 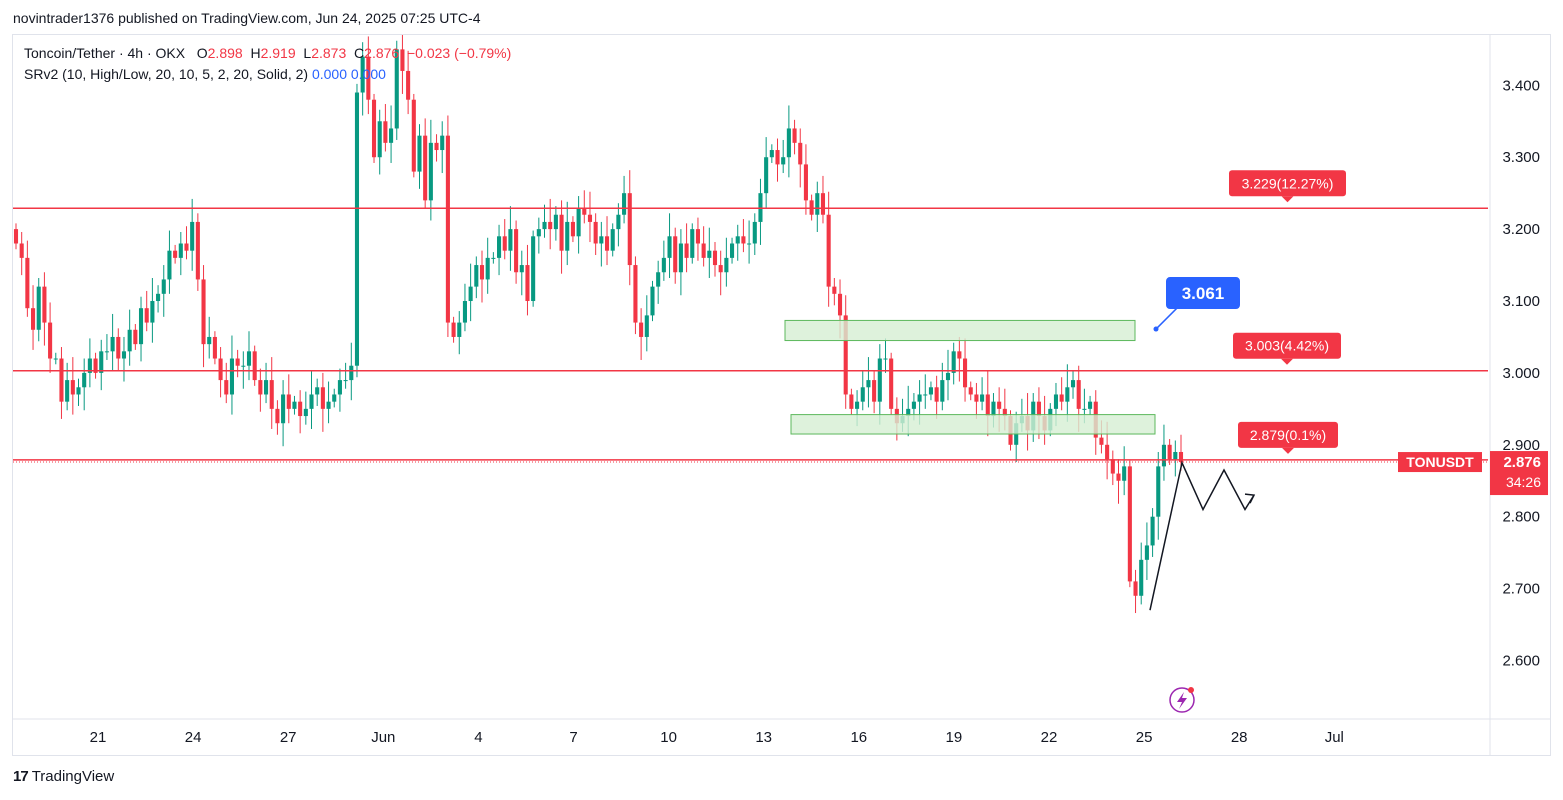 I want to click on callout-connector, so click(x=1167, y=318).